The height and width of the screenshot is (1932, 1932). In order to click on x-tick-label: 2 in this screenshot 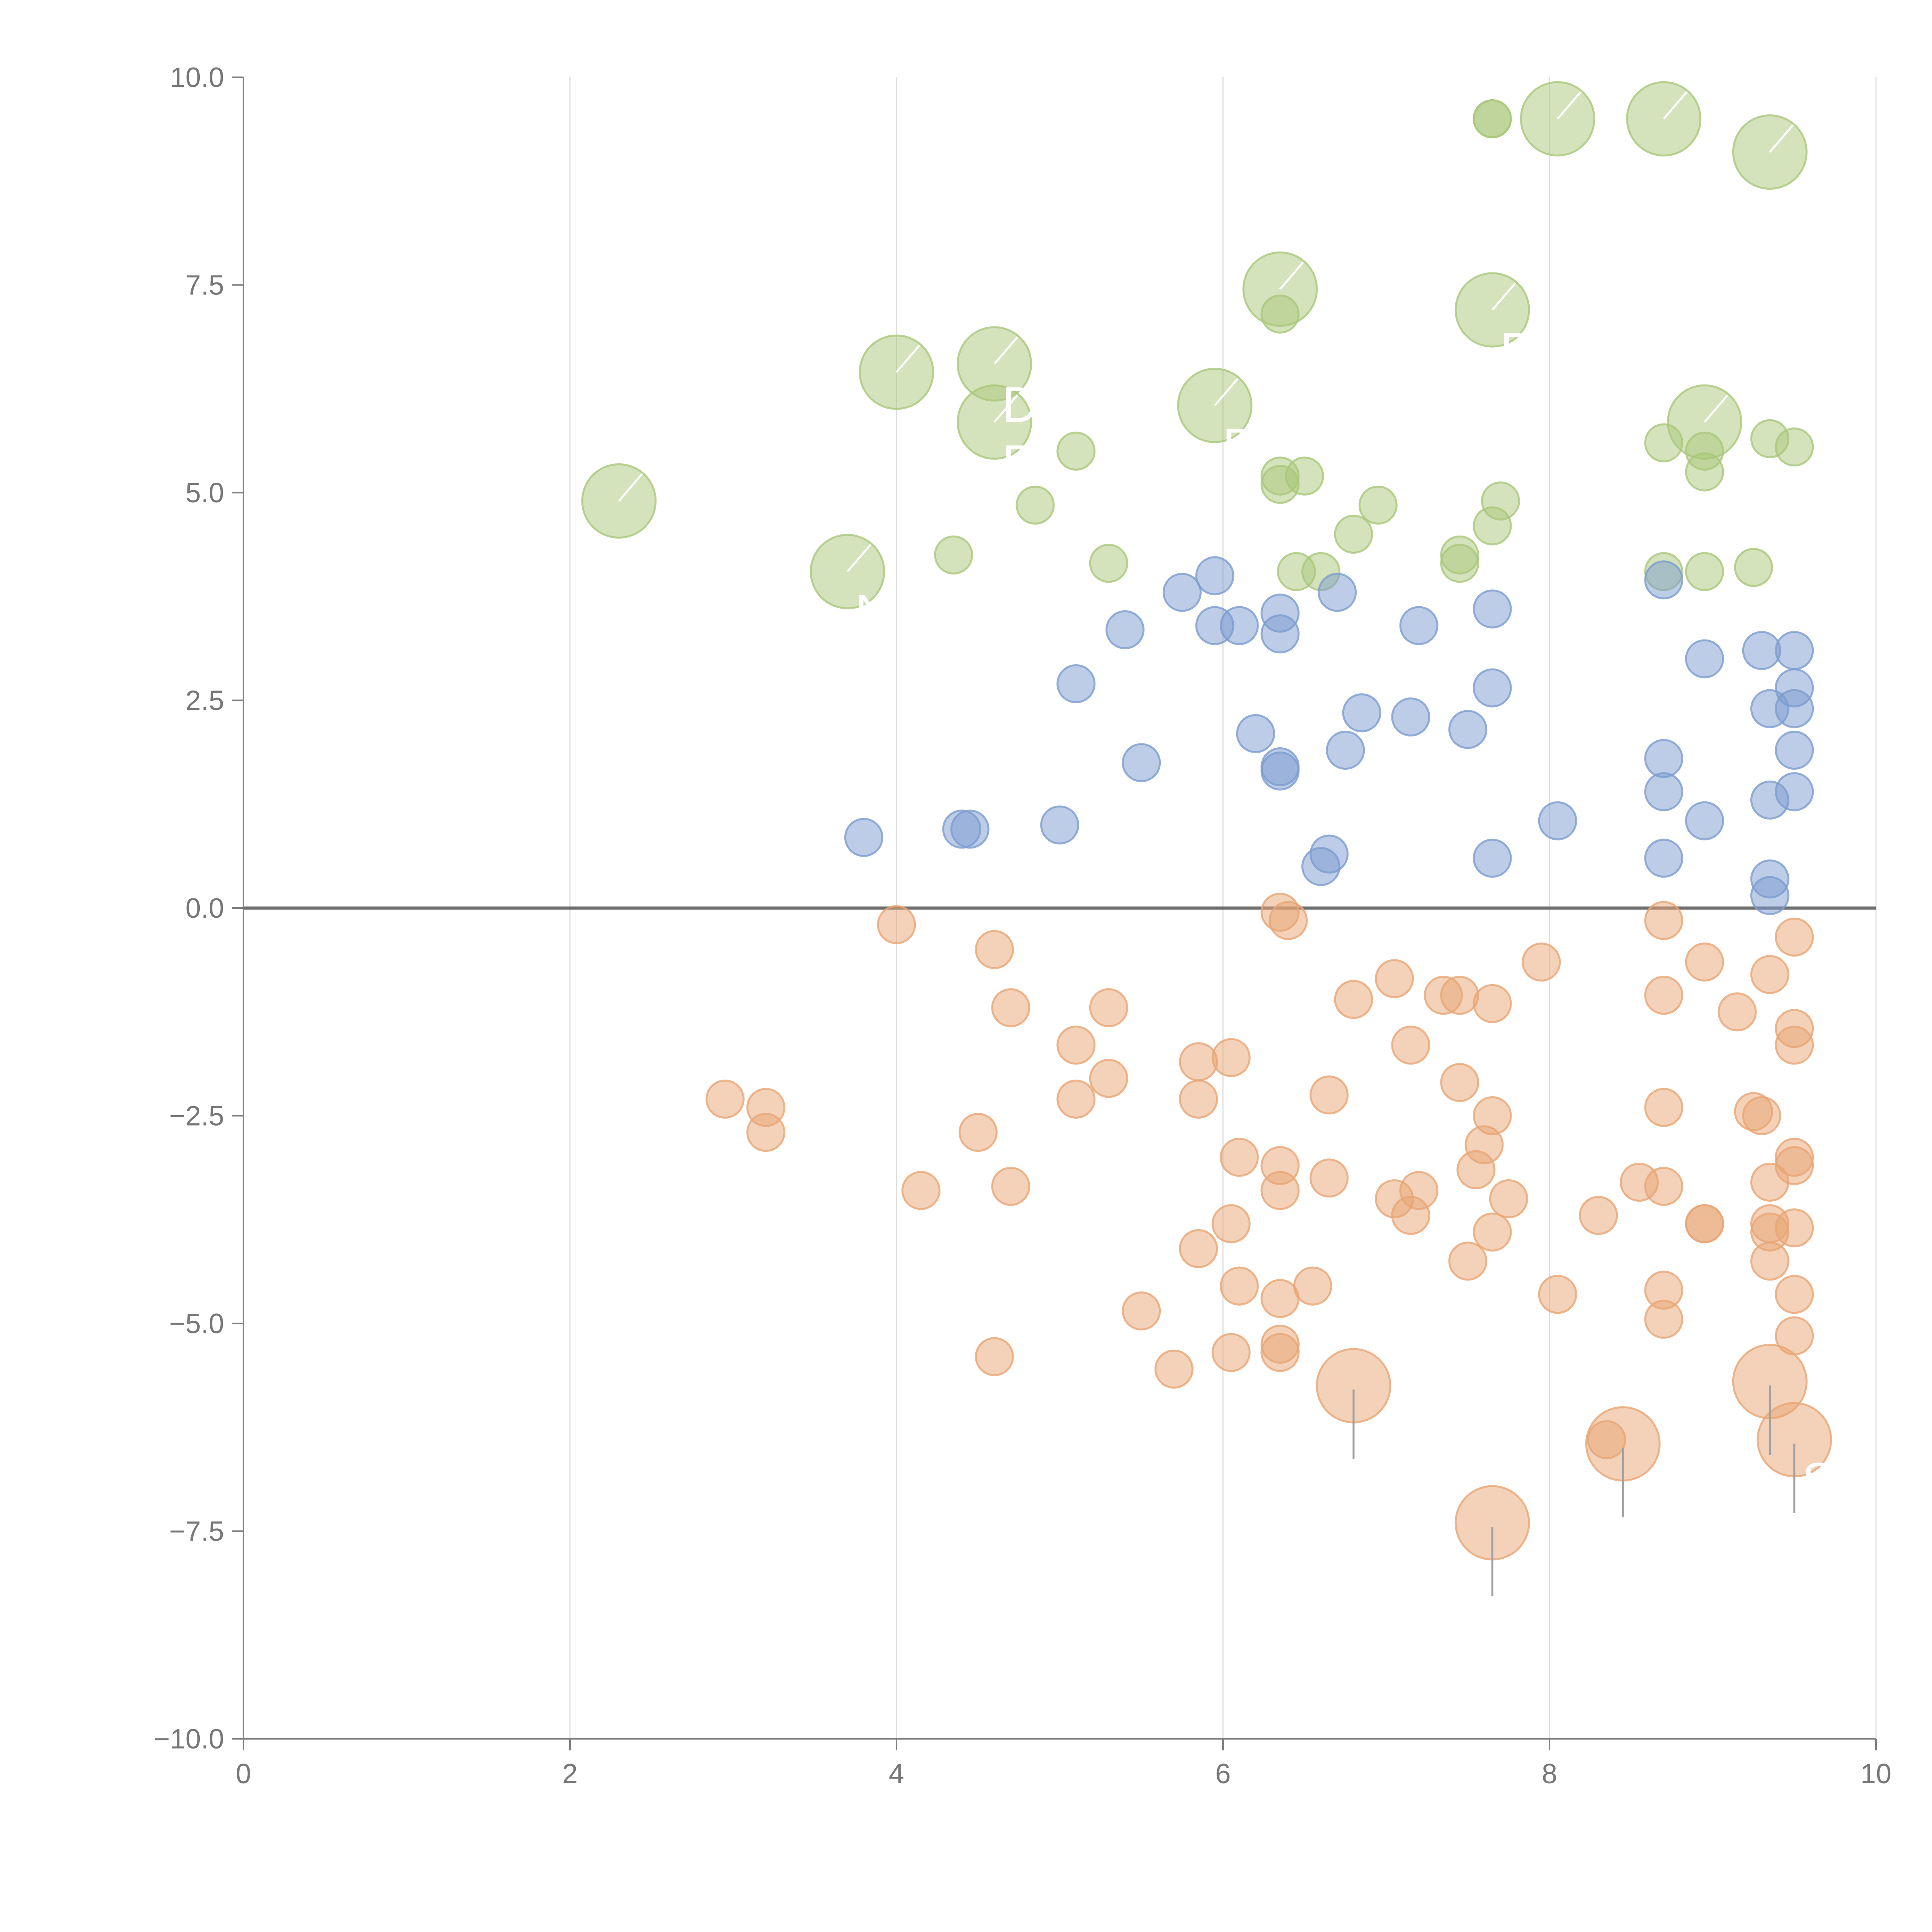, I will do `click(570, 1774)`.